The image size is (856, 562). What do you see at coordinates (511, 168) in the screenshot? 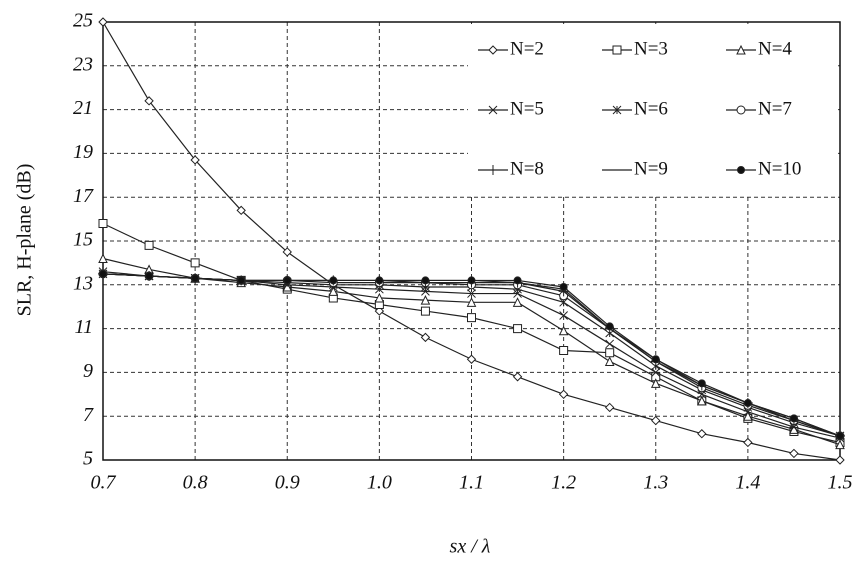
I see `legend-item: N=8` at bounding box center [511, 168].